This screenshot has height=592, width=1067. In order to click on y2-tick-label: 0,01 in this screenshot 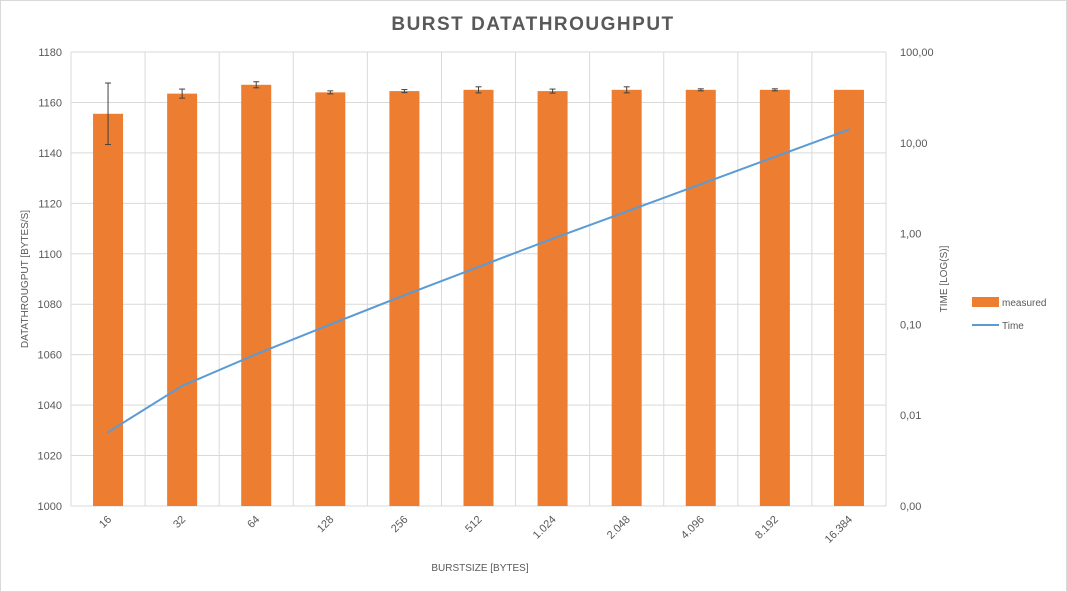, I will do `click(910, 416)`.